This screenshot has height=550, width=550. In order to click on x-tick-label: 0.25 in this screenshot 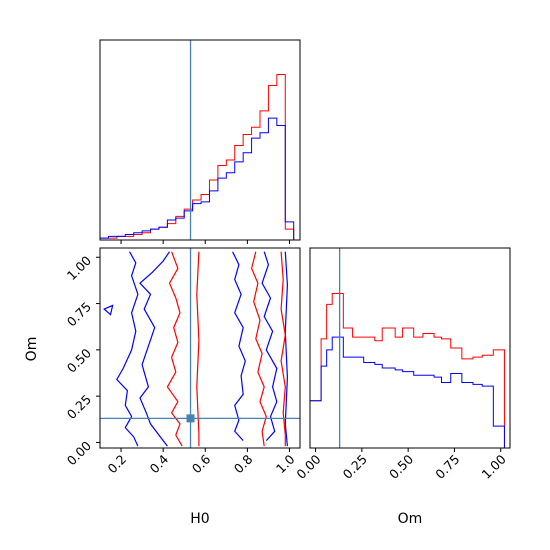, I will do `click(355, 467)`.